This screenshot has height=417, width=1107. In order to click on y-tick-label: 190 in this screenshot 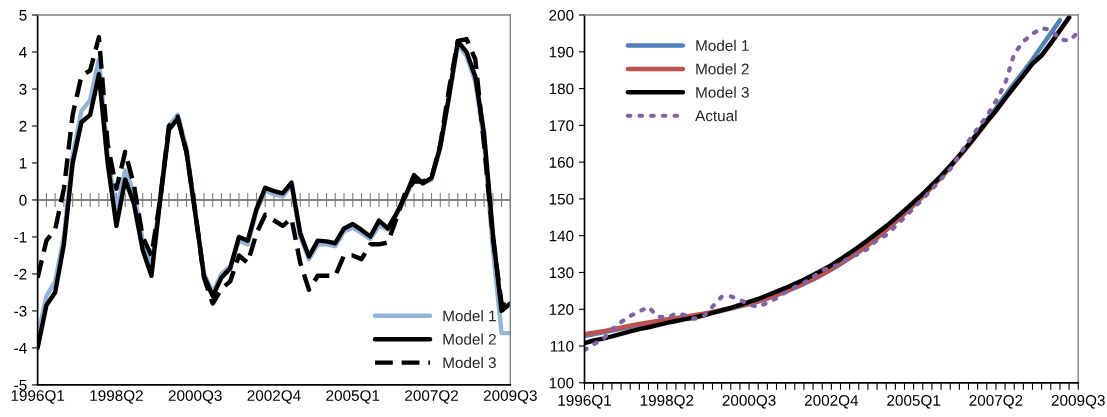, I will do `click(561, 52)`.